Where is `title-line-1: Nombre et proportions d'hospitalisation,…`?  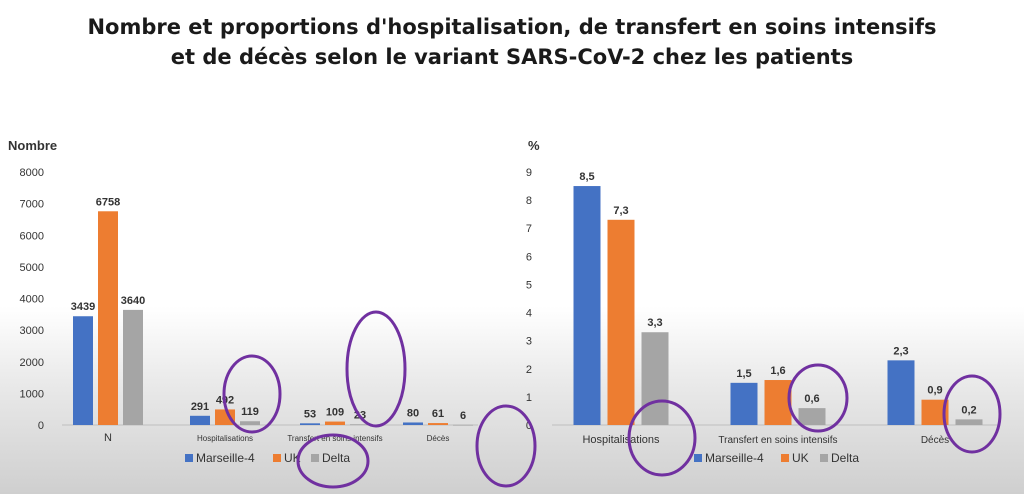 title-line-1: Nombre et proportions d'hospitalisation,… is located at coordinates (512, 27).